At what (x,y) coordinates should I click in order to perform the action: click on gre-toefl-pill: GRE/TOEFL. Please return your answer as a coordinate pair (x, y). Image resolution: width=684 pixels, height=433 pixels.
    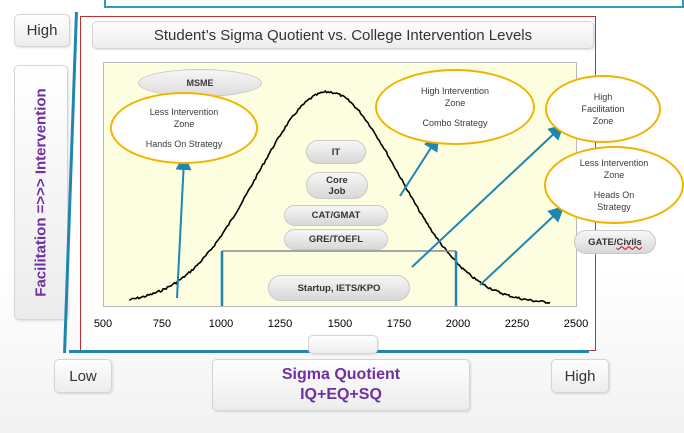
    Looking at the image, I should click on (336, 239).